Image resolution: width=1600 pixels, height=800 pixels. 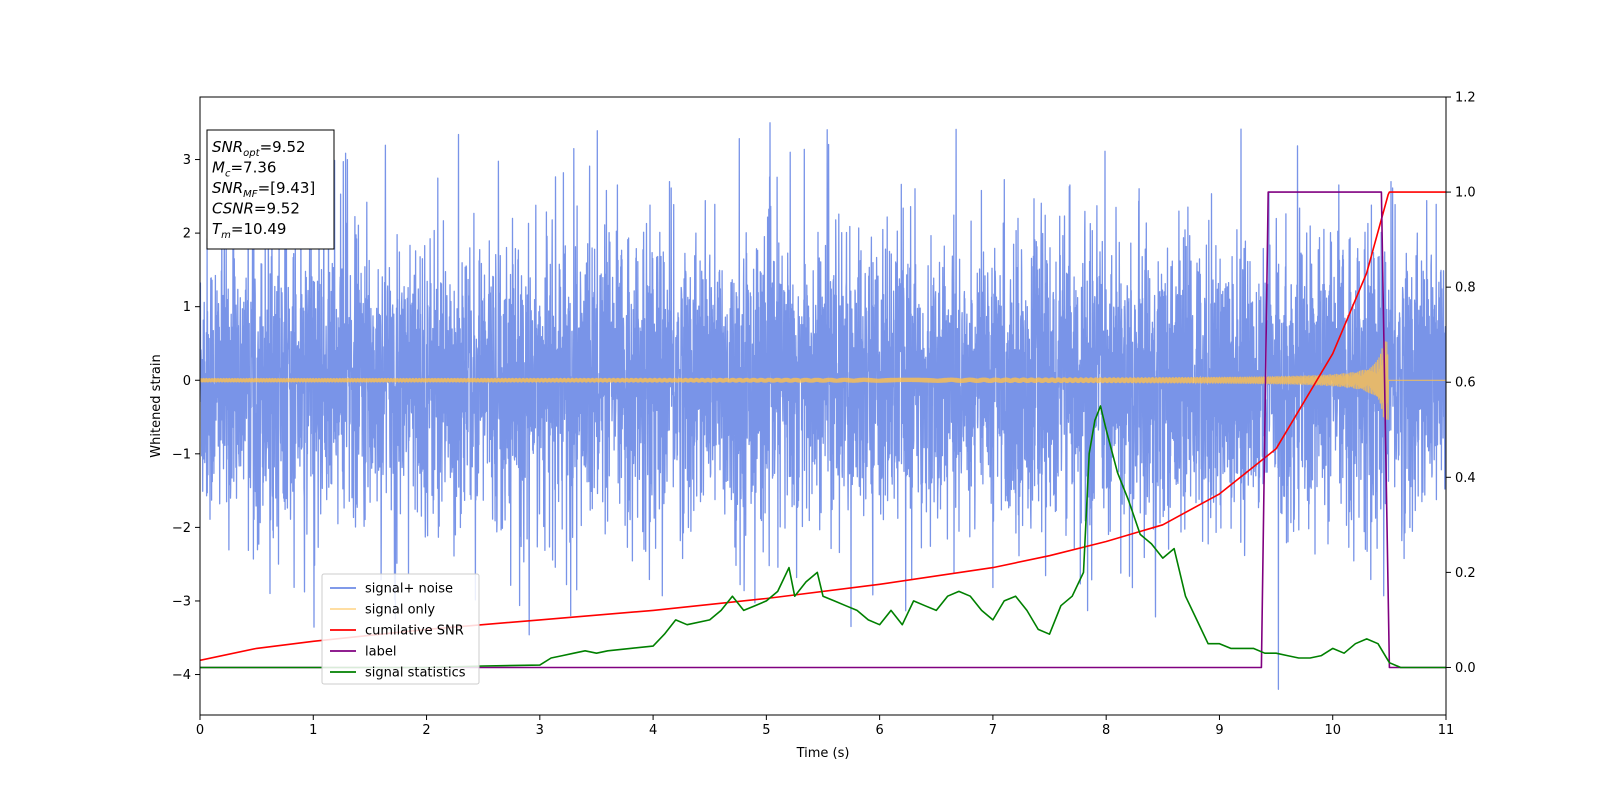 I want to click on y-tick-label: −4, so click(x=181, y=675).